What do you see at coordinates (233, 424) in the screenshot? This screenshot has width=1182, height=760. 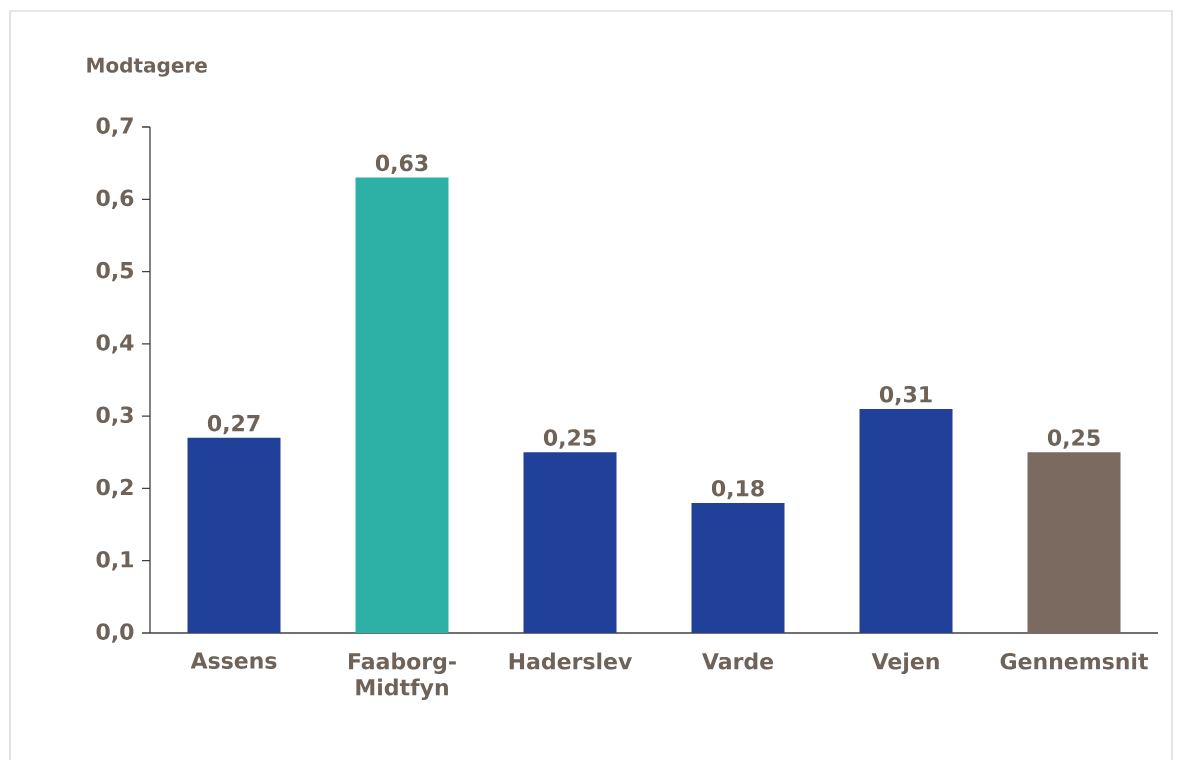 I see `data-label: 0,27` at bounding box center [233, 424].